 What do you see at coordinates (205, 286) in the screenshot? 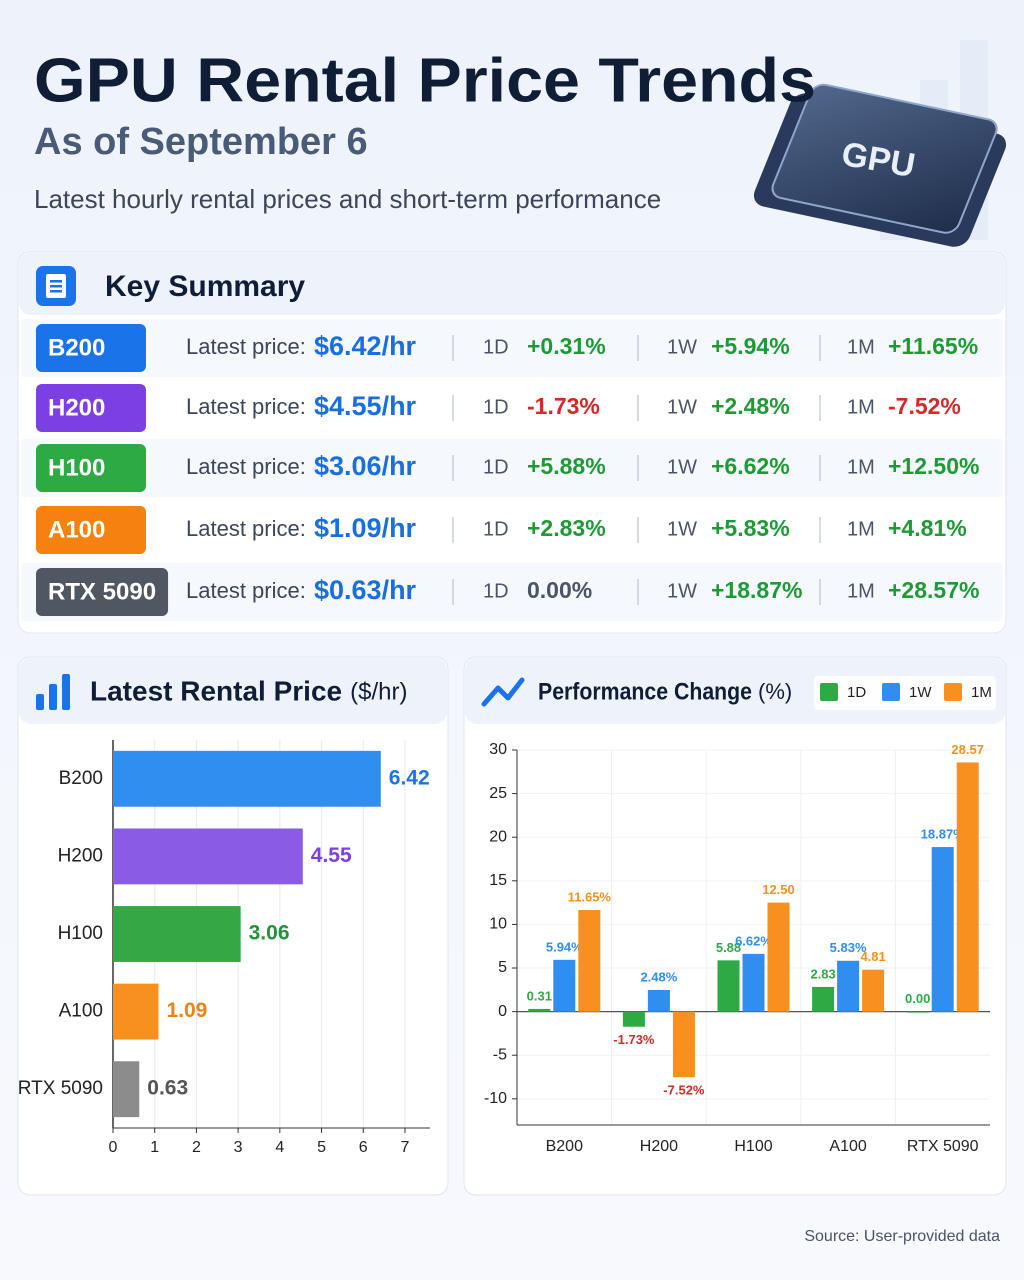
I see `summary-title: Key Summary` at bounding box center [205, 286].